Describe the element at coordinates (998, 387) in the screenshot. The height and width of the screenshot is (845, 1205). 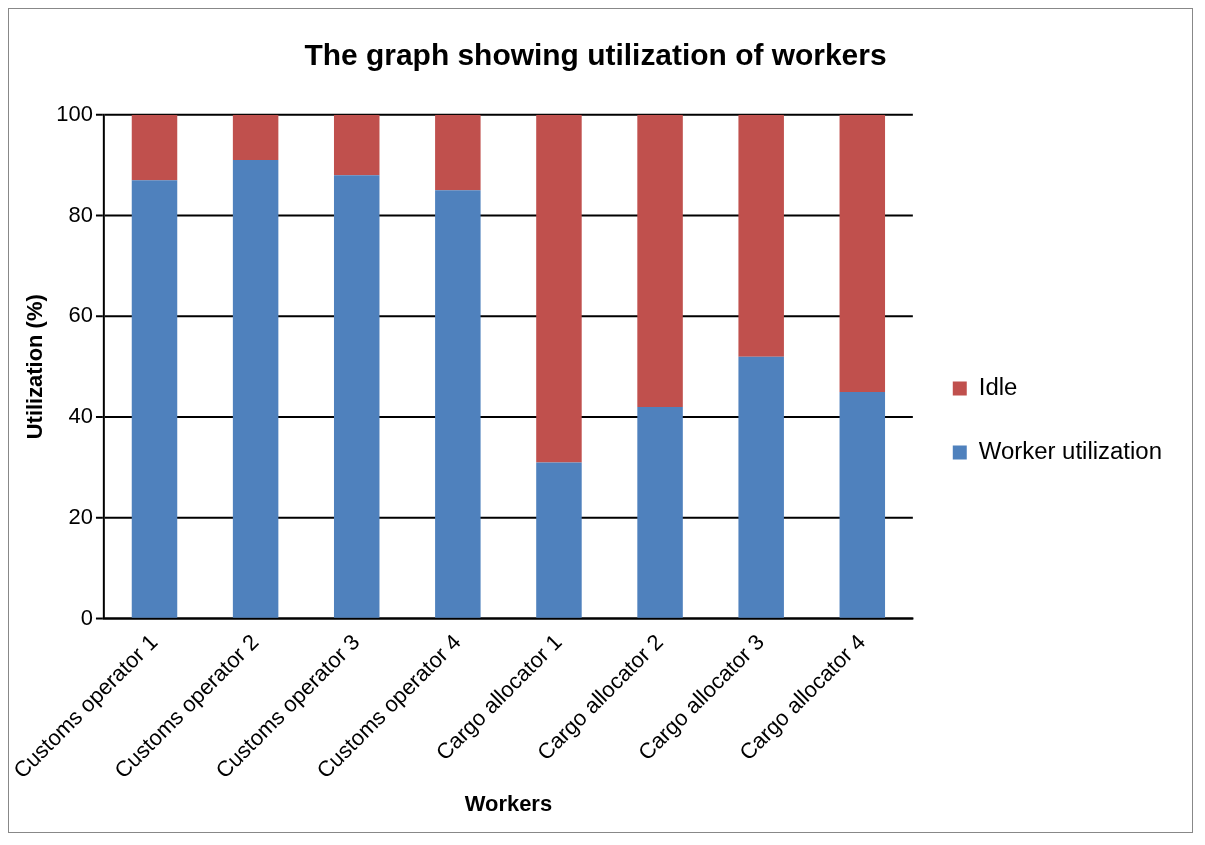
I see `legend-label: Idle` at that location.